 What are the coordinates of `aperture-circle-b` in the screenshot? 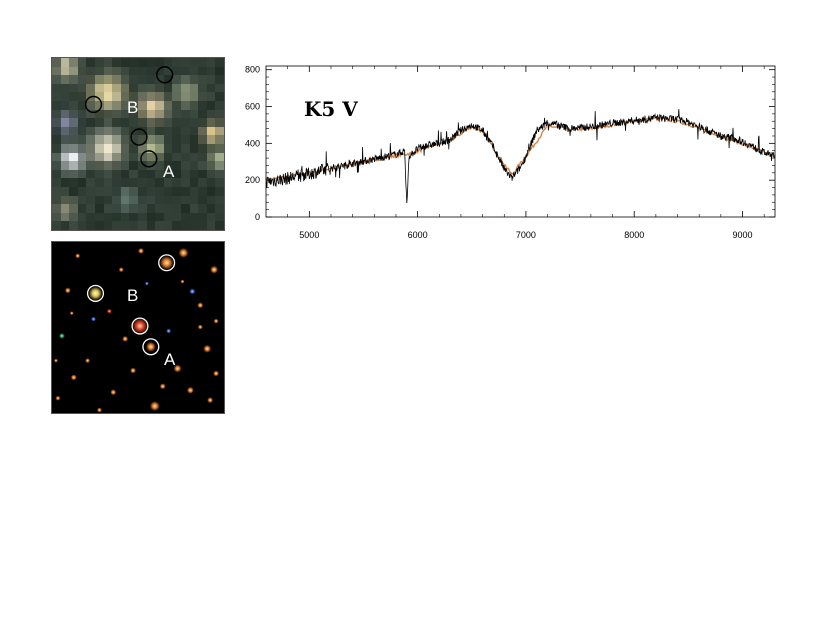 It's located at (93, 104).